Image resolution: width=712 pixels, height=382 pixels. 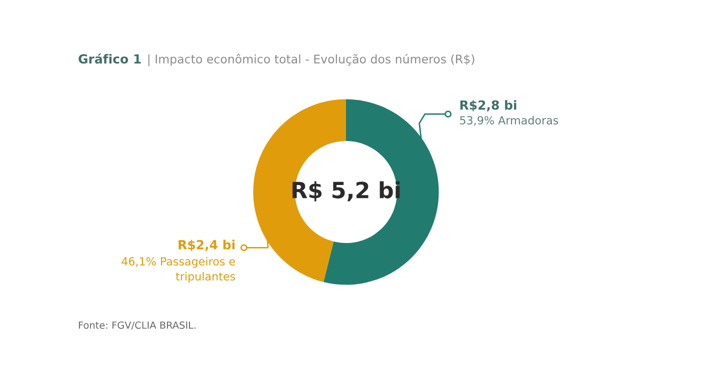 What do you see at coordinates (137, 325) in the screenshot?
I see `source-note: Fonte: FGV/CLIA BRASIL.` at bounding box center [137, 325].